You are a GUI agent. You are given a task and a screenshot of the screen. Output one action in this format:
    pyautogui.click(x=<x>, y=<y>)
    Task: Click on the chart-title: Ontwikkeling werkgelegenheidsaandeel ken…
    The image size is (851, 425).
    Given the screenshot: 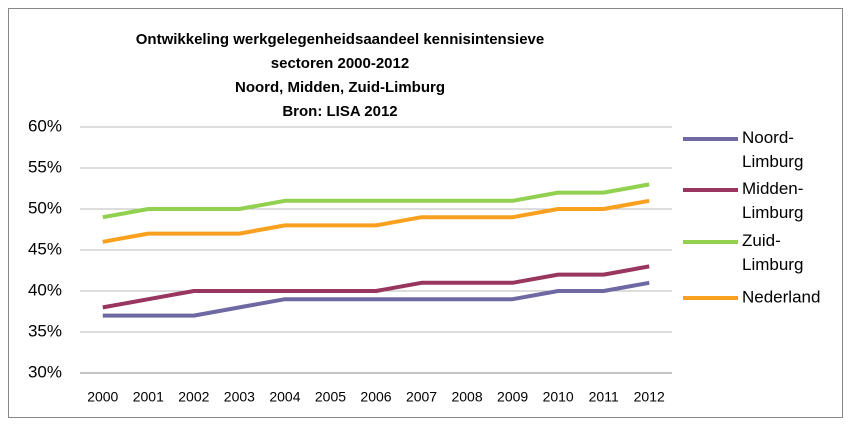 What is the action you would take?
    pyautogui.click(x=340, y=39)
    